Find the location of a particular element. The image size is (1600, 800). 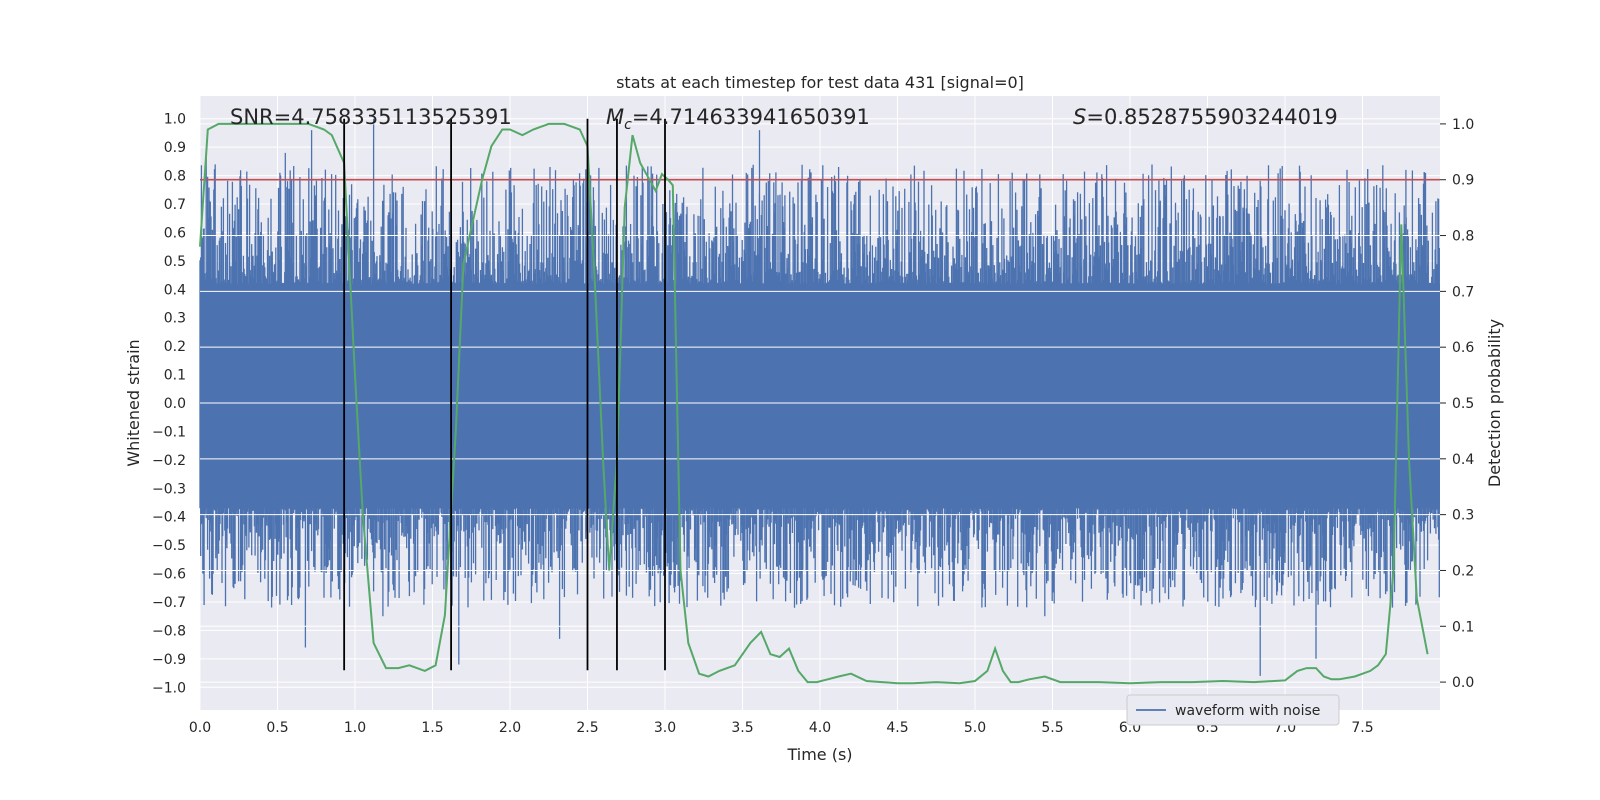

x-tick-label: 0.5 is located at coordinates (277, 728).